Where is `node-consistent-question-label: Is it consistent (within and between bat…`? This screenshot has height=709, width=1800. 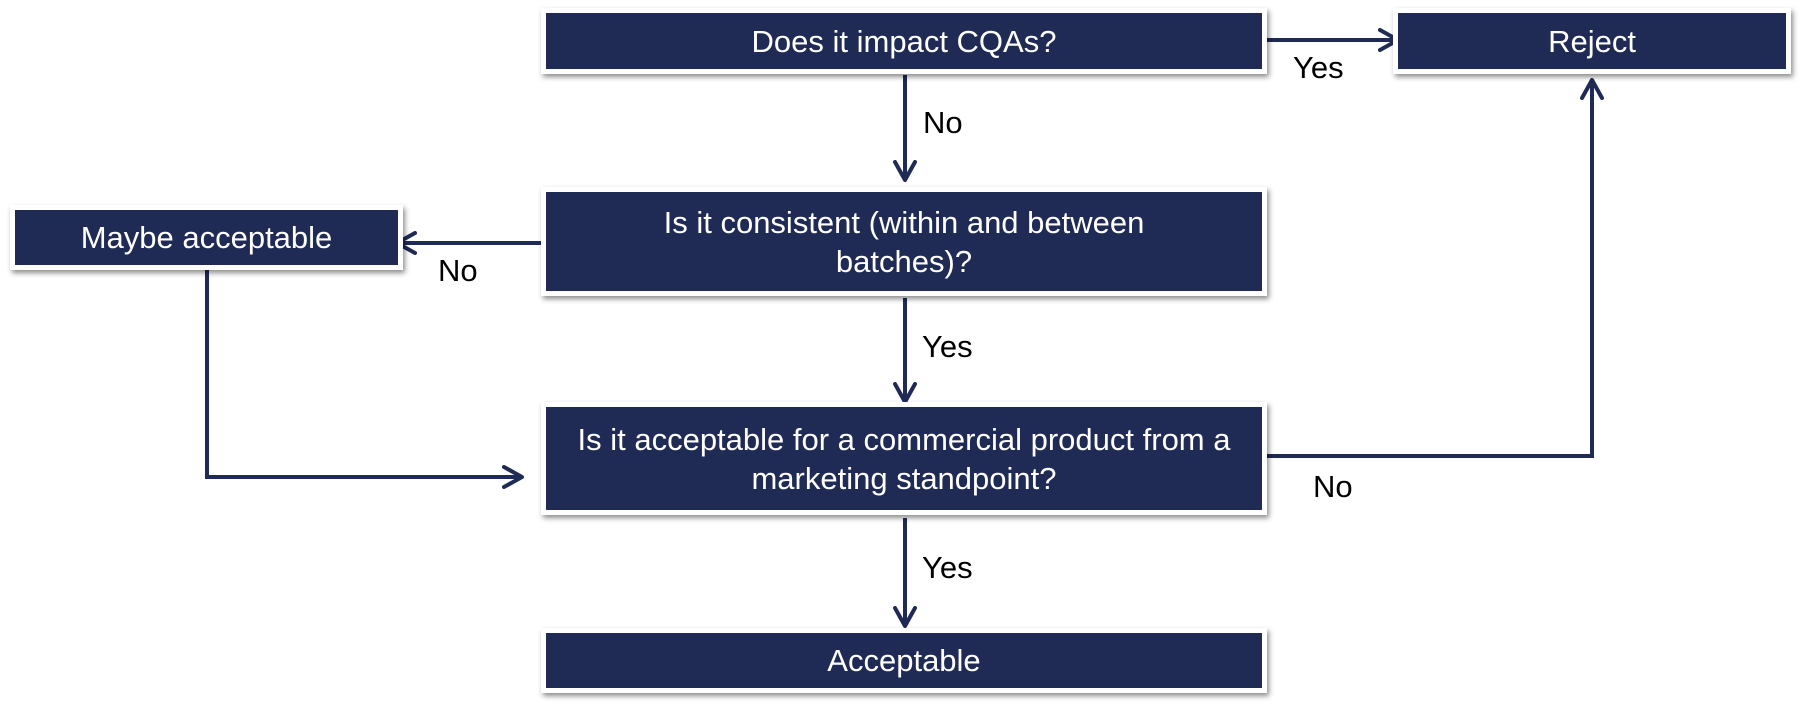
node-consistent-question-label: Is it consistent (within and between bat… is located at coordinates (904, 241).